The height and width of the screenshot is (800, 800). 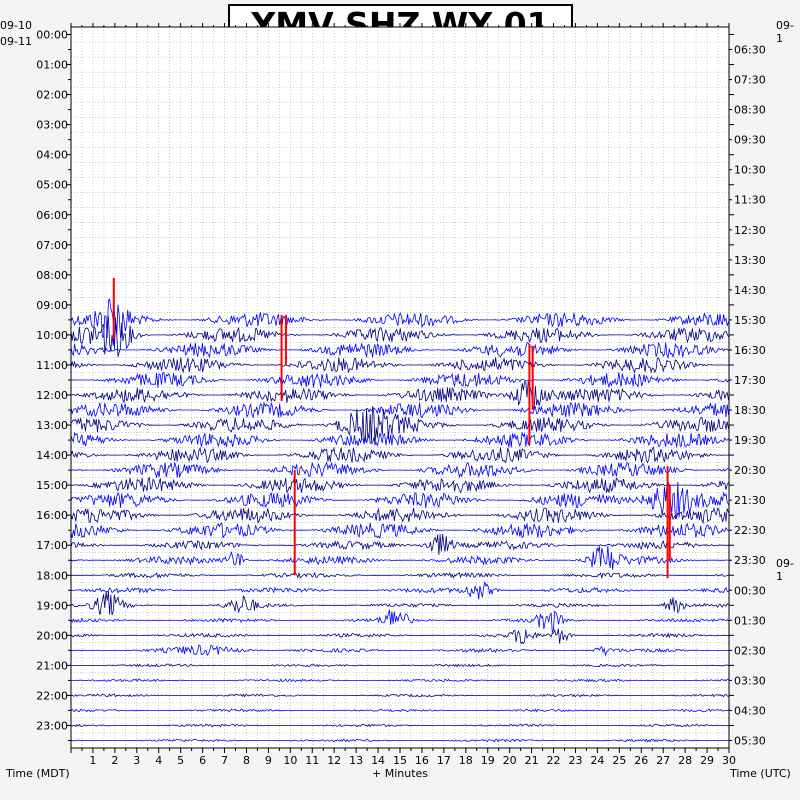 What do you see at coordinates (92, 760) in the screenshot?
I see `x-tick-label: 1` at bounding box center [92, 760].